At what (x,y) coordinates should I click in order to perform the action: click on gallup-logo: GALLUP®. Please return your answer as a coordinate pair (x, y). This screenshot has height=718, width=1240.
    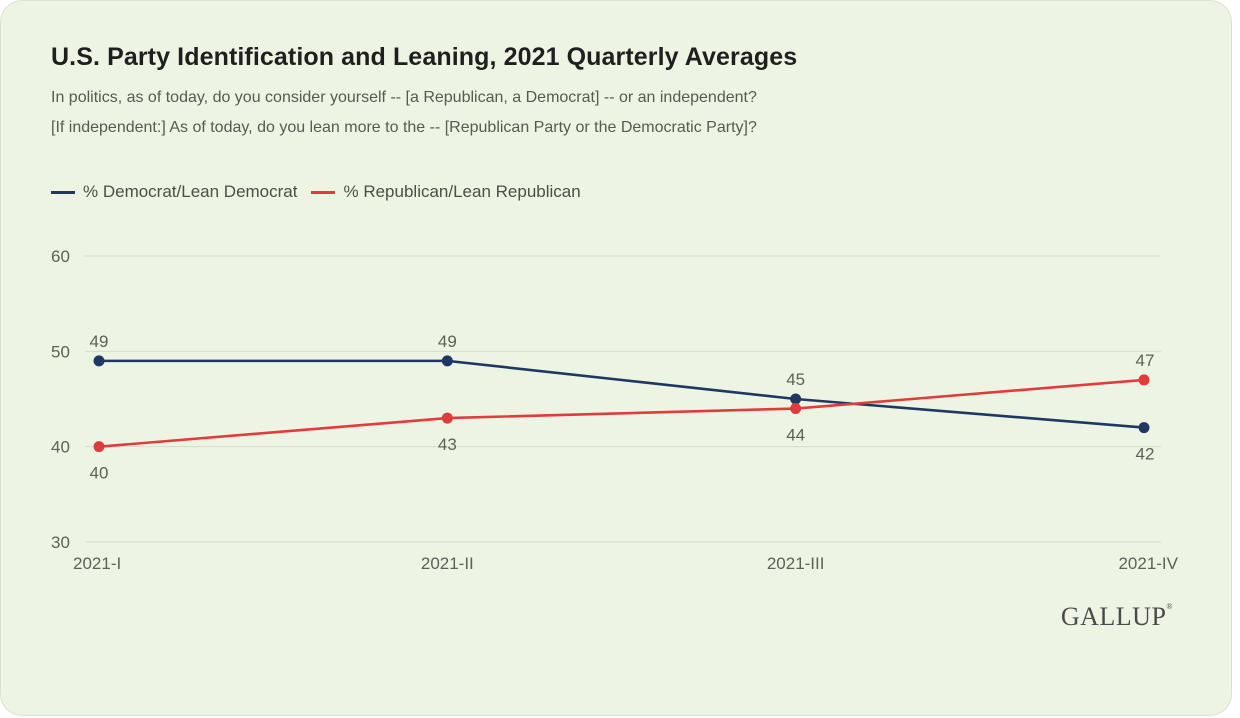
    Looking at the image, I should click on (1117, 617).